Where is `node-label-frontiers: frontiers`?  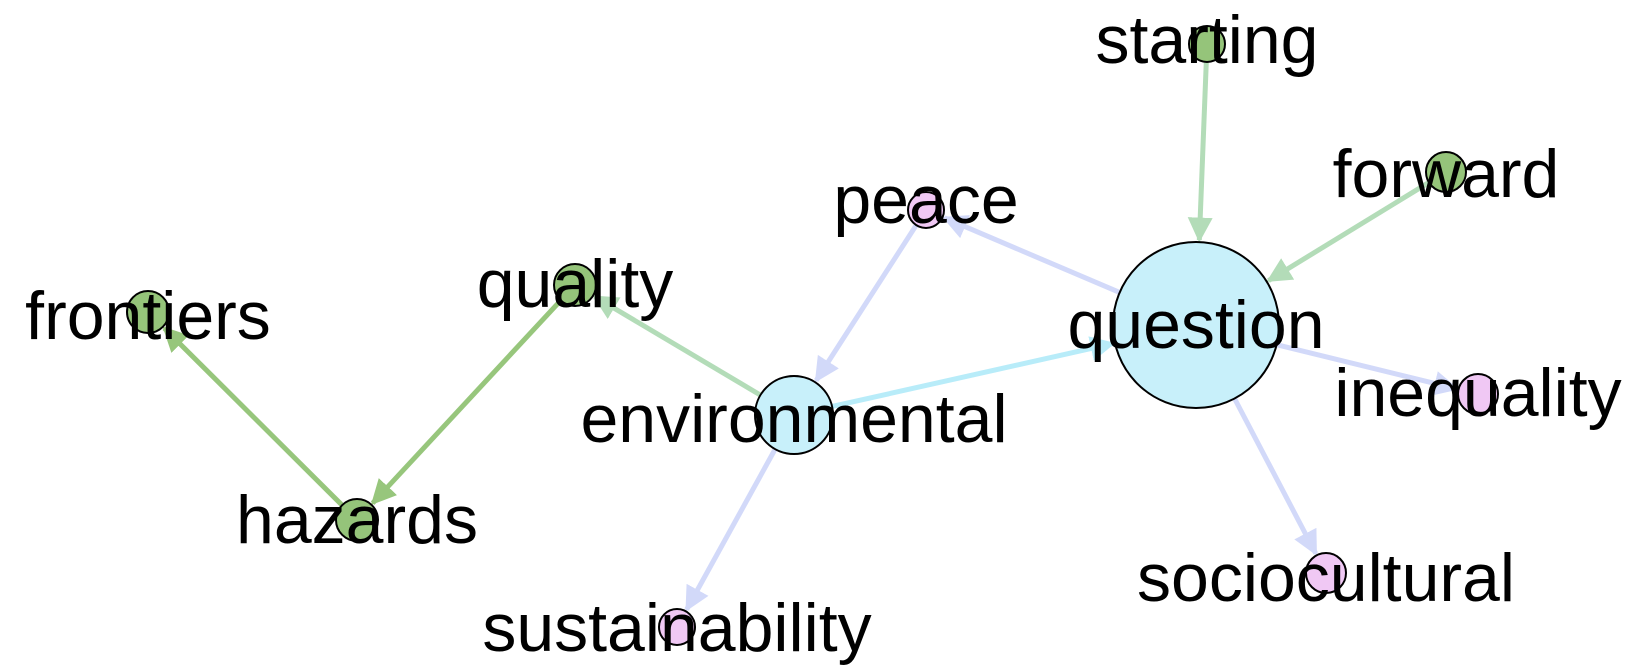
node-label-frontiers: frontiers is located at coordinates (148, 316).